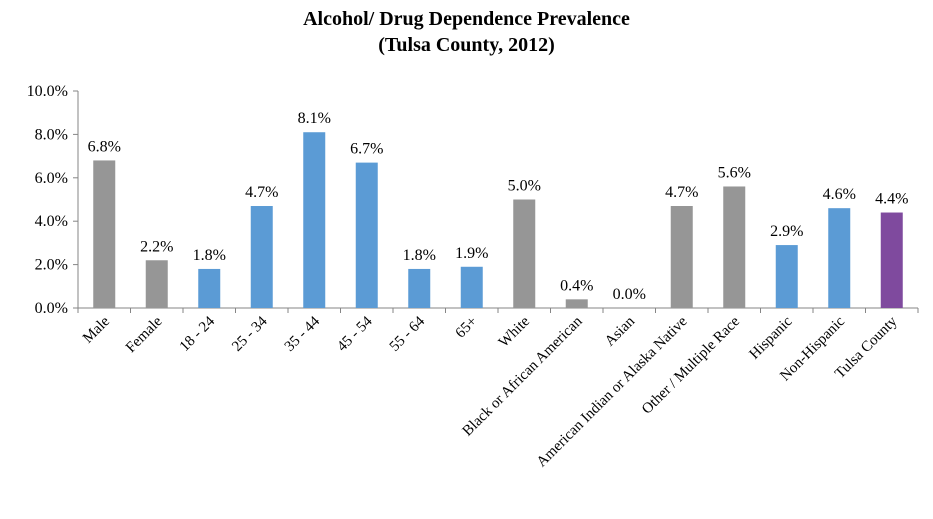 This screenshot has height=519, width=933. I want to click on data-label: 8.1%, so click(314, 118).